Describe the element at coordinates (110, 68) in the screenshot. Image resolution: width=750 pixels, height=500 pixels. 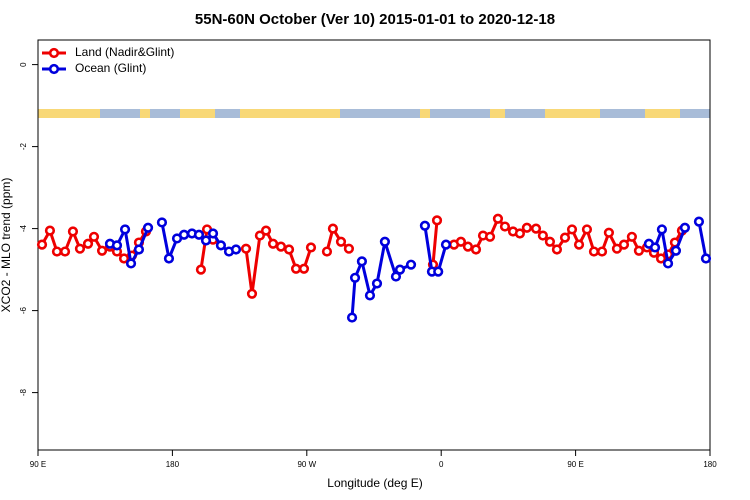
I see `legend-label: Ocean (Glint)` at that location.